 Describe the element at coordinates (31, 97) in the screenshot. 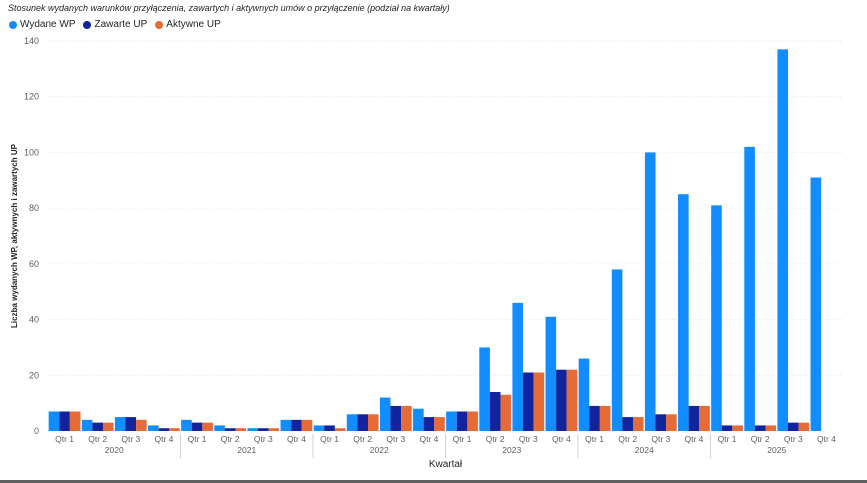

I see `y-tick-label: 120` at that location.